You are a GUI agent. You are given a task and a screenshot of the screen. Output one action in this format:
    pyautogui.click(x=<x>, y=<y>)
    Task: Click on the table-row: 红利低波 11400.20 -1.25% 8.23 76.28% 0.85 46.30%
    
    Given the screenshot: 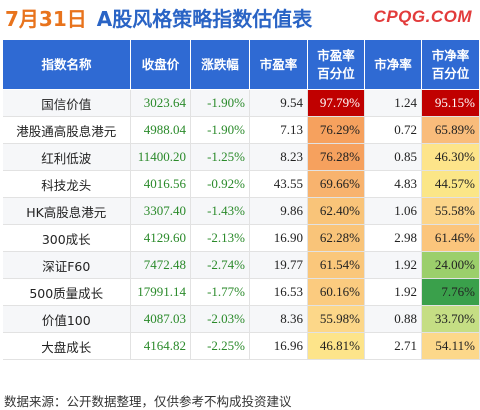 What is the action you would take?
    pyautogui.click(x=241, y=157)
    